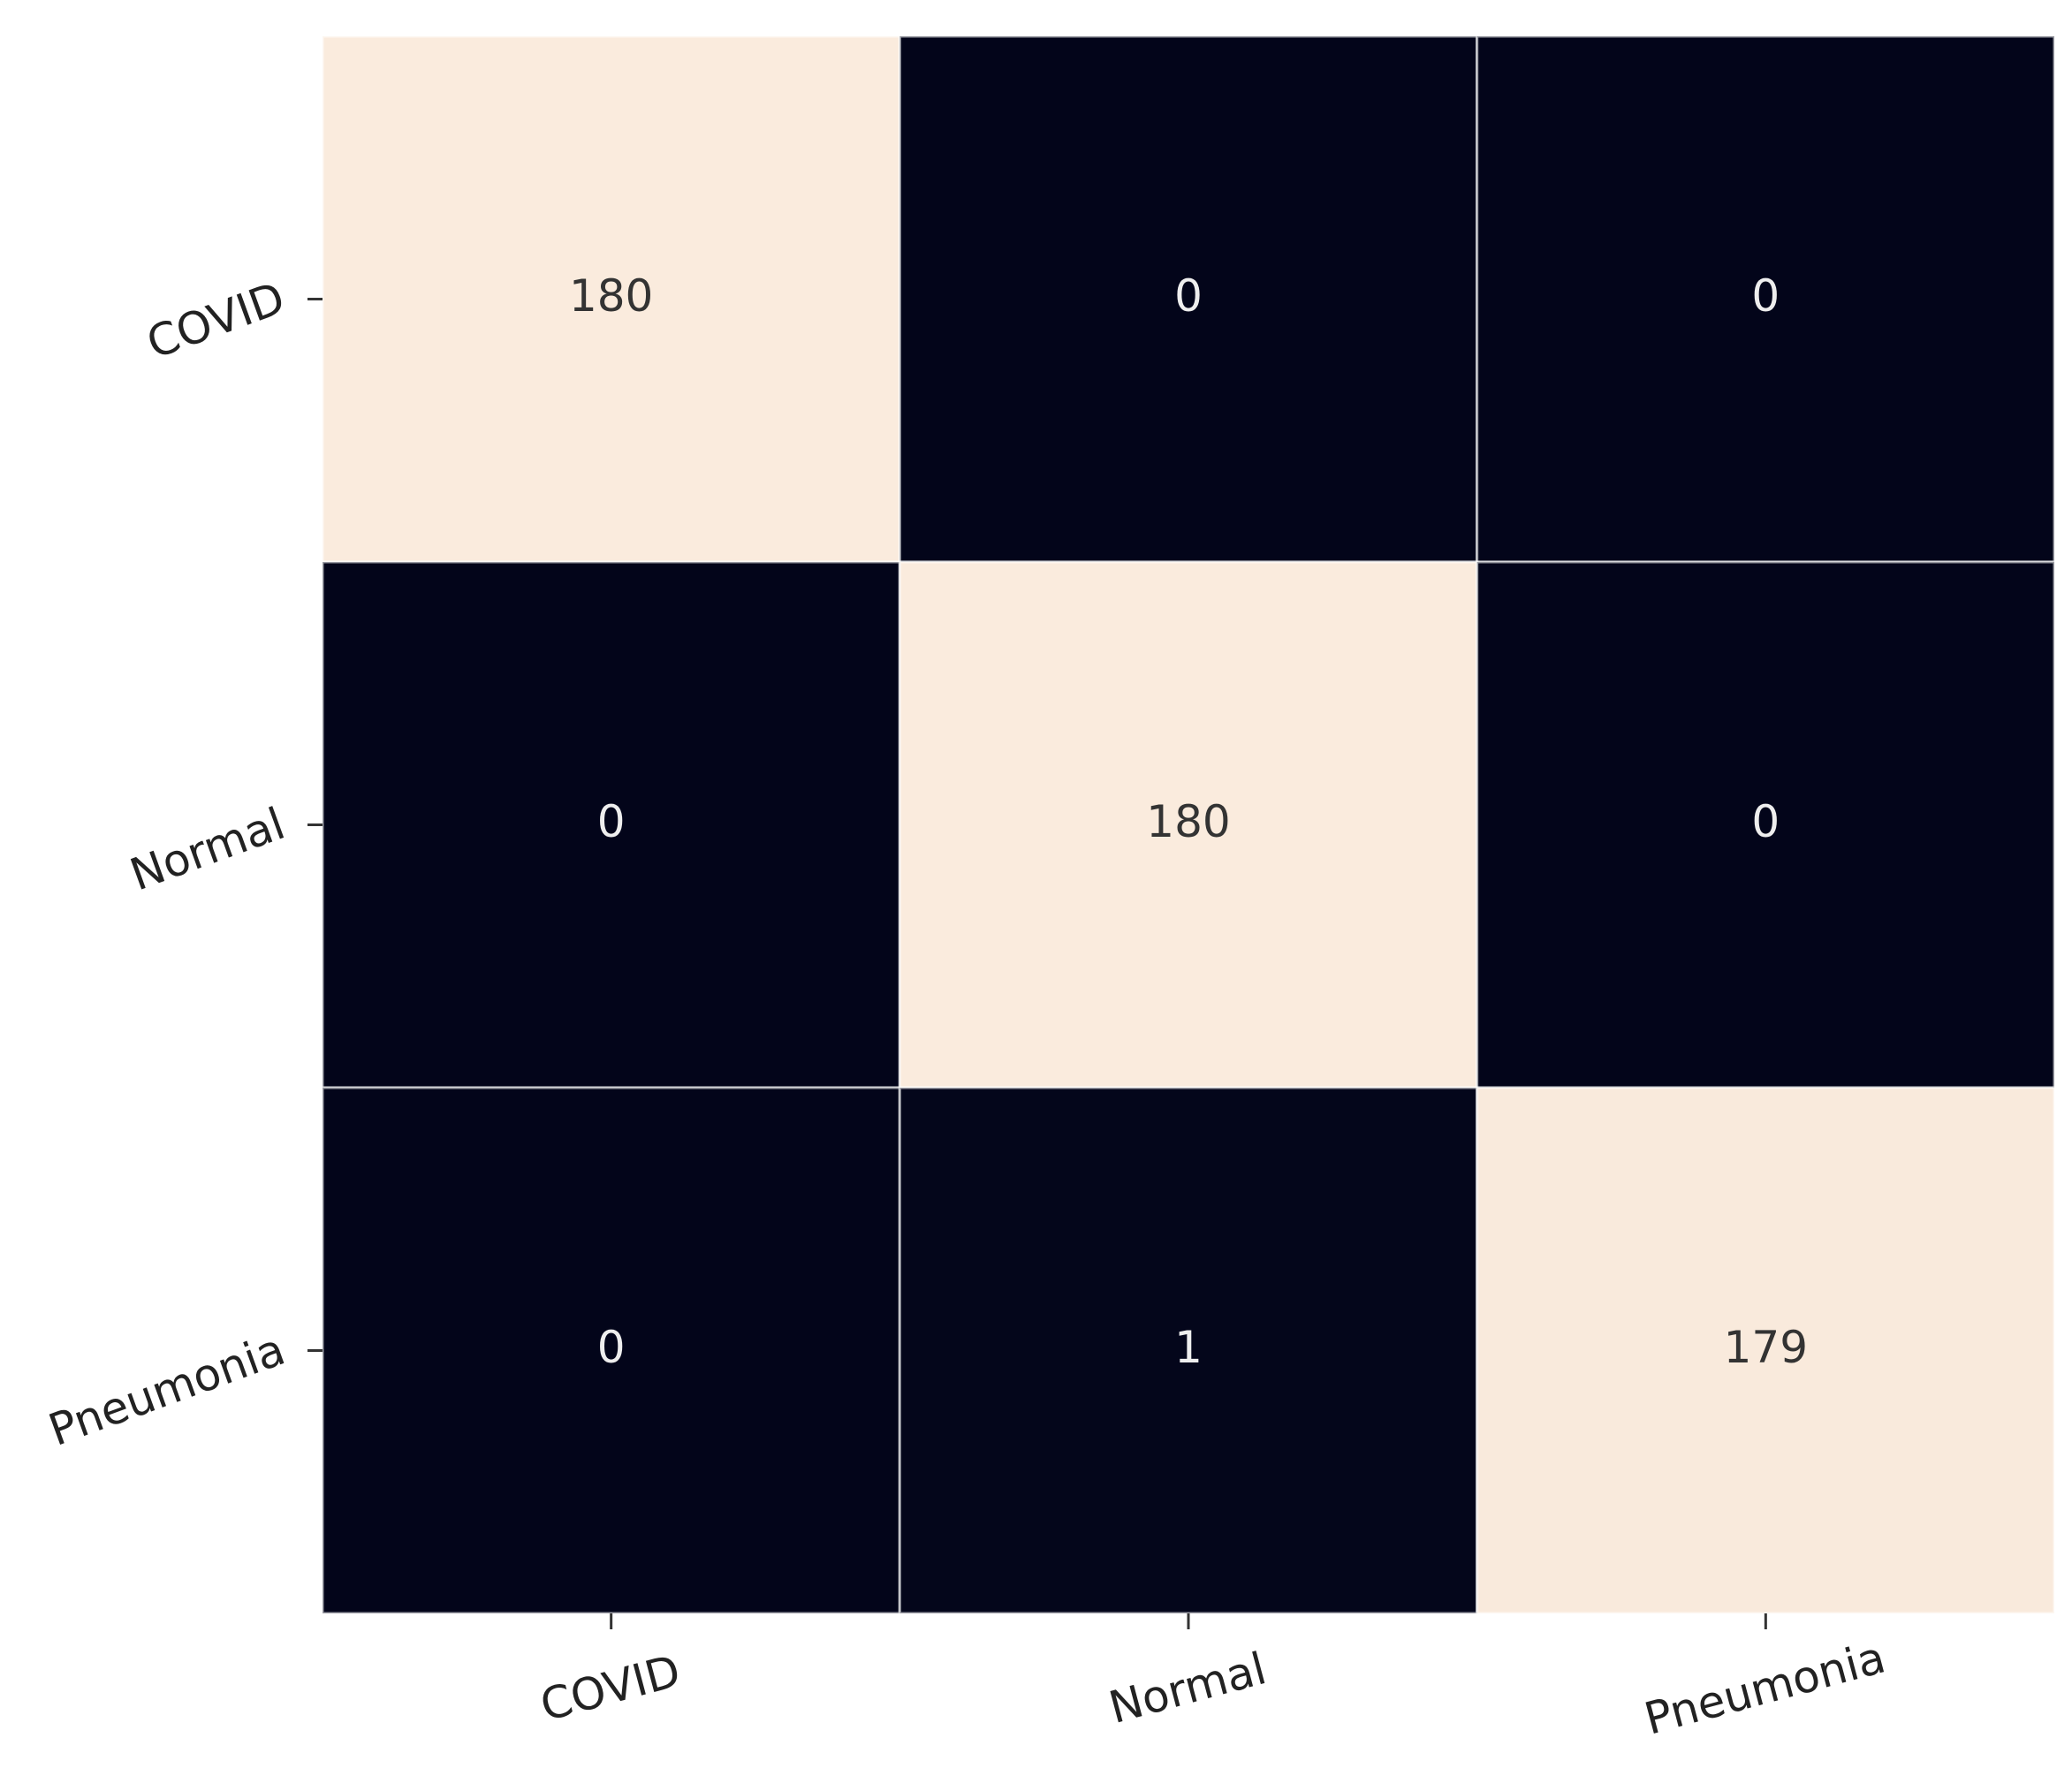  I want to click on cell-label: 1, so click(1188, 1347).